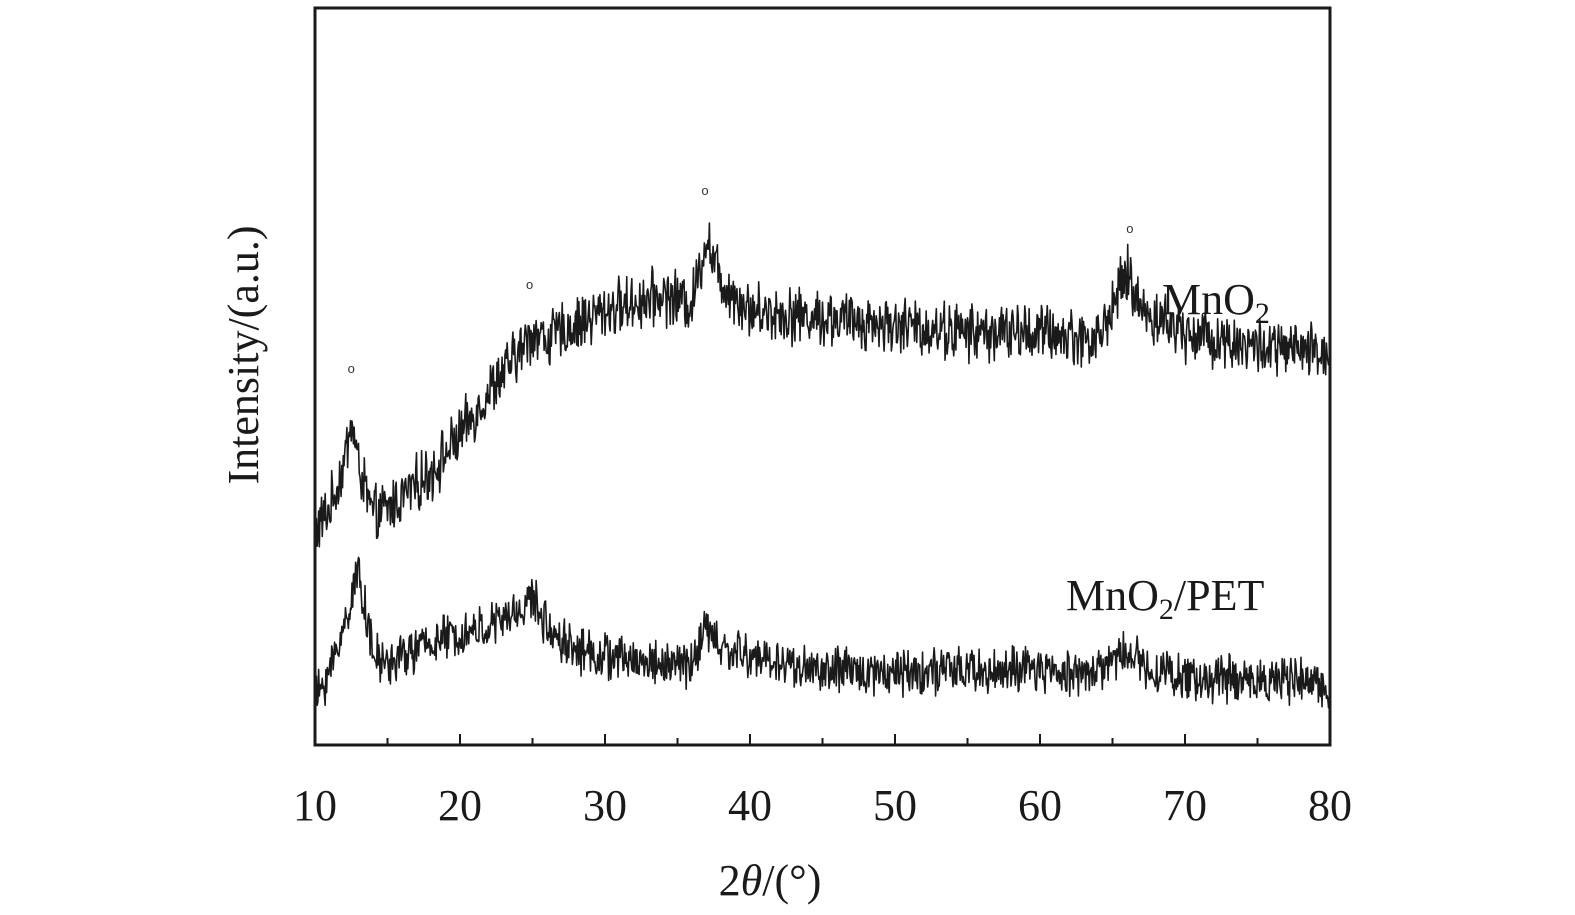 This screenshot has height=915, width=1575. I want to click on series-line-mno2-pet, so click(822, 634).